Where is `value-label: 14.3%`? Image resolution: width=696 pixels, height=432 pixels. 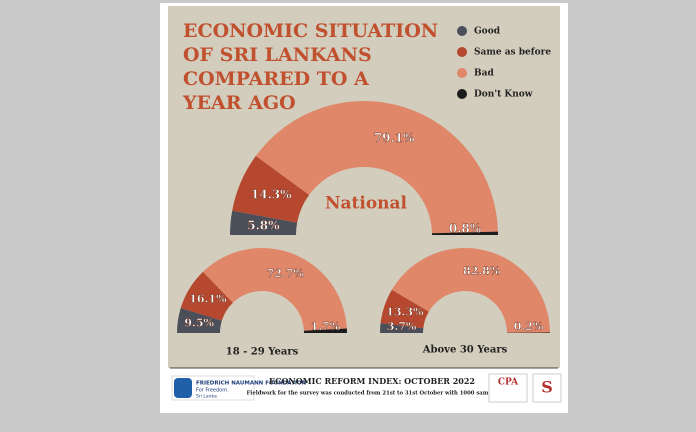 value-label: 14.3% is located at coordinates (271, 195).